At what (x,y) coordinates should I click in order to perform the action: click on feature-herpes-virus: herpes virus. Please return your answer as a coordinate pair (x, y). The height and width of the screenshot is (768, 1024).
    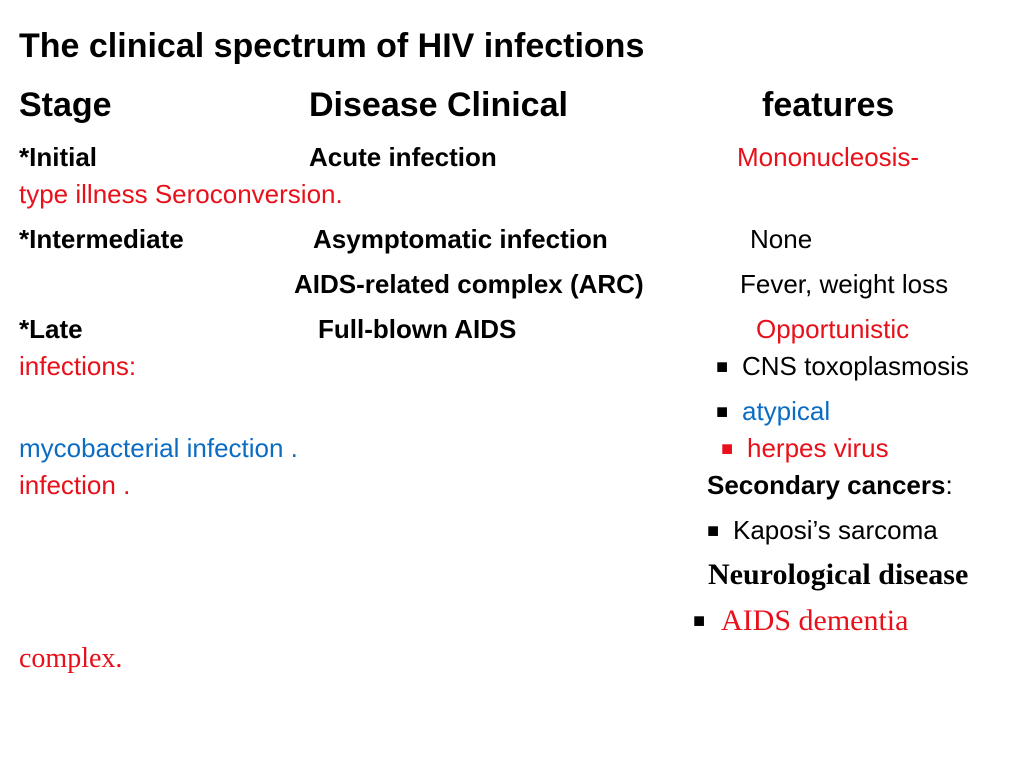
    Looking at the image, I should click on (818, 448).